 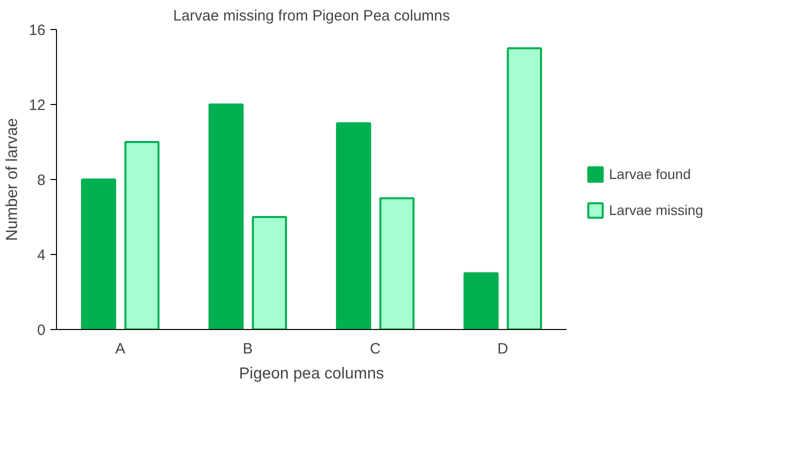 I want to click on x-tick-label: C, so click(x=375, y=349).